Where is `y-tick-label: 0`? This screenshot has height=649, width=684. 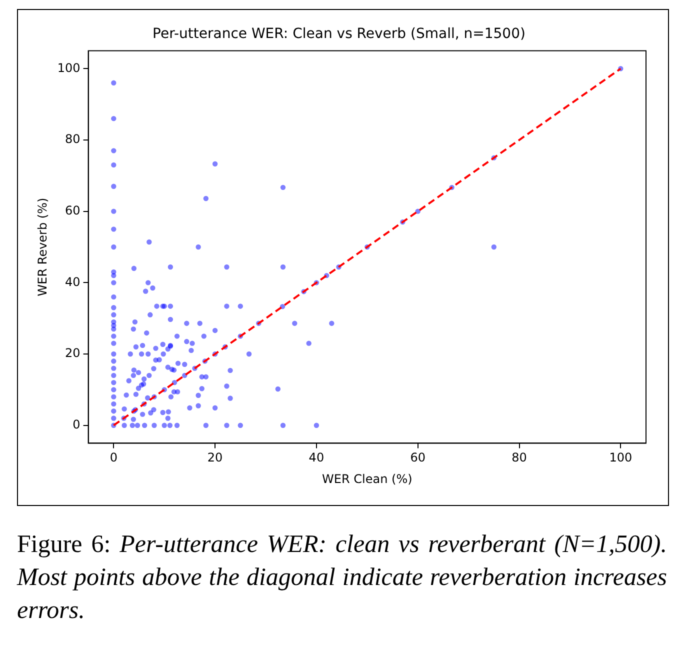
y-tick-label: 0 is located at coordinates (76, 424).